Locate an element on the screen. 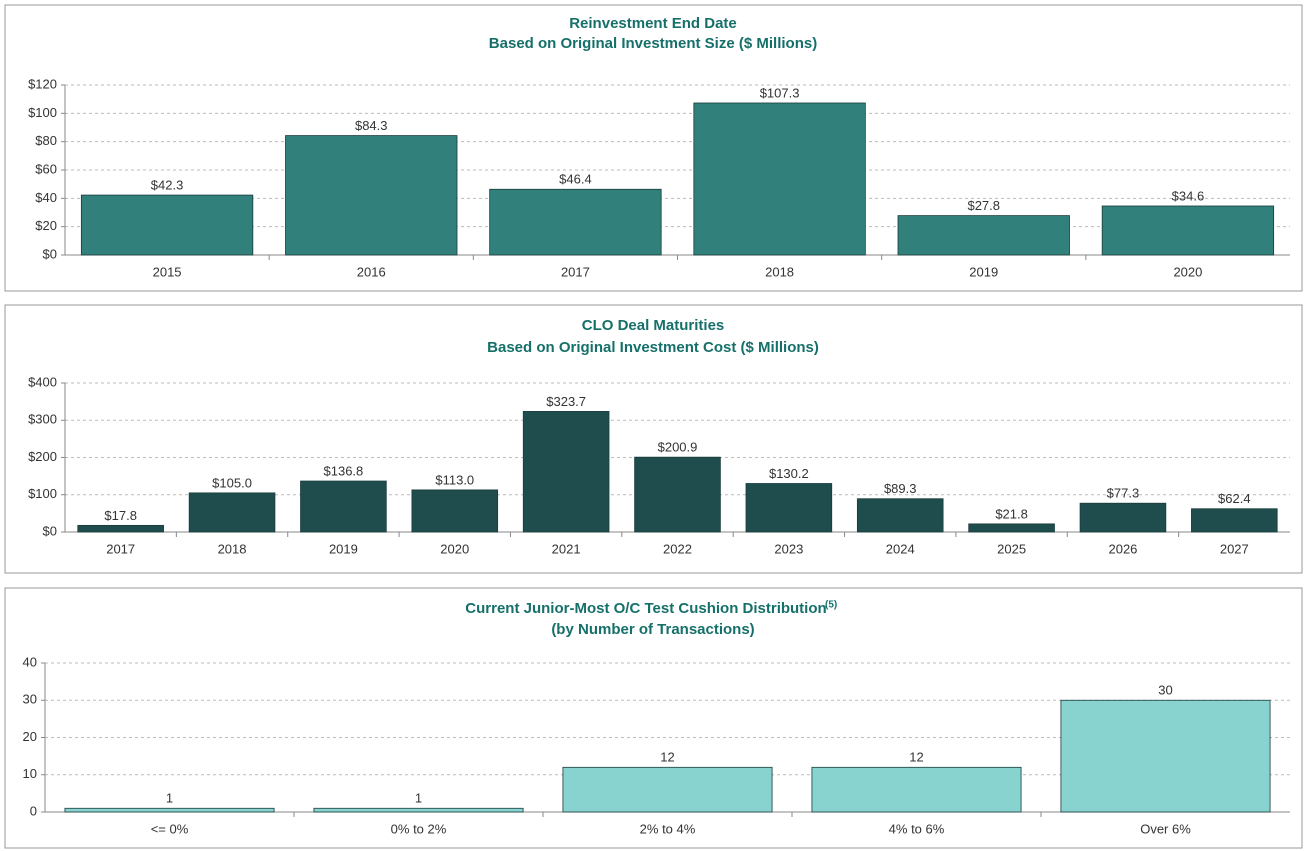 The width and height of the screenshot is (1306, 851). x-tick-label: Over 6% is located at coordinates (1165, 828).